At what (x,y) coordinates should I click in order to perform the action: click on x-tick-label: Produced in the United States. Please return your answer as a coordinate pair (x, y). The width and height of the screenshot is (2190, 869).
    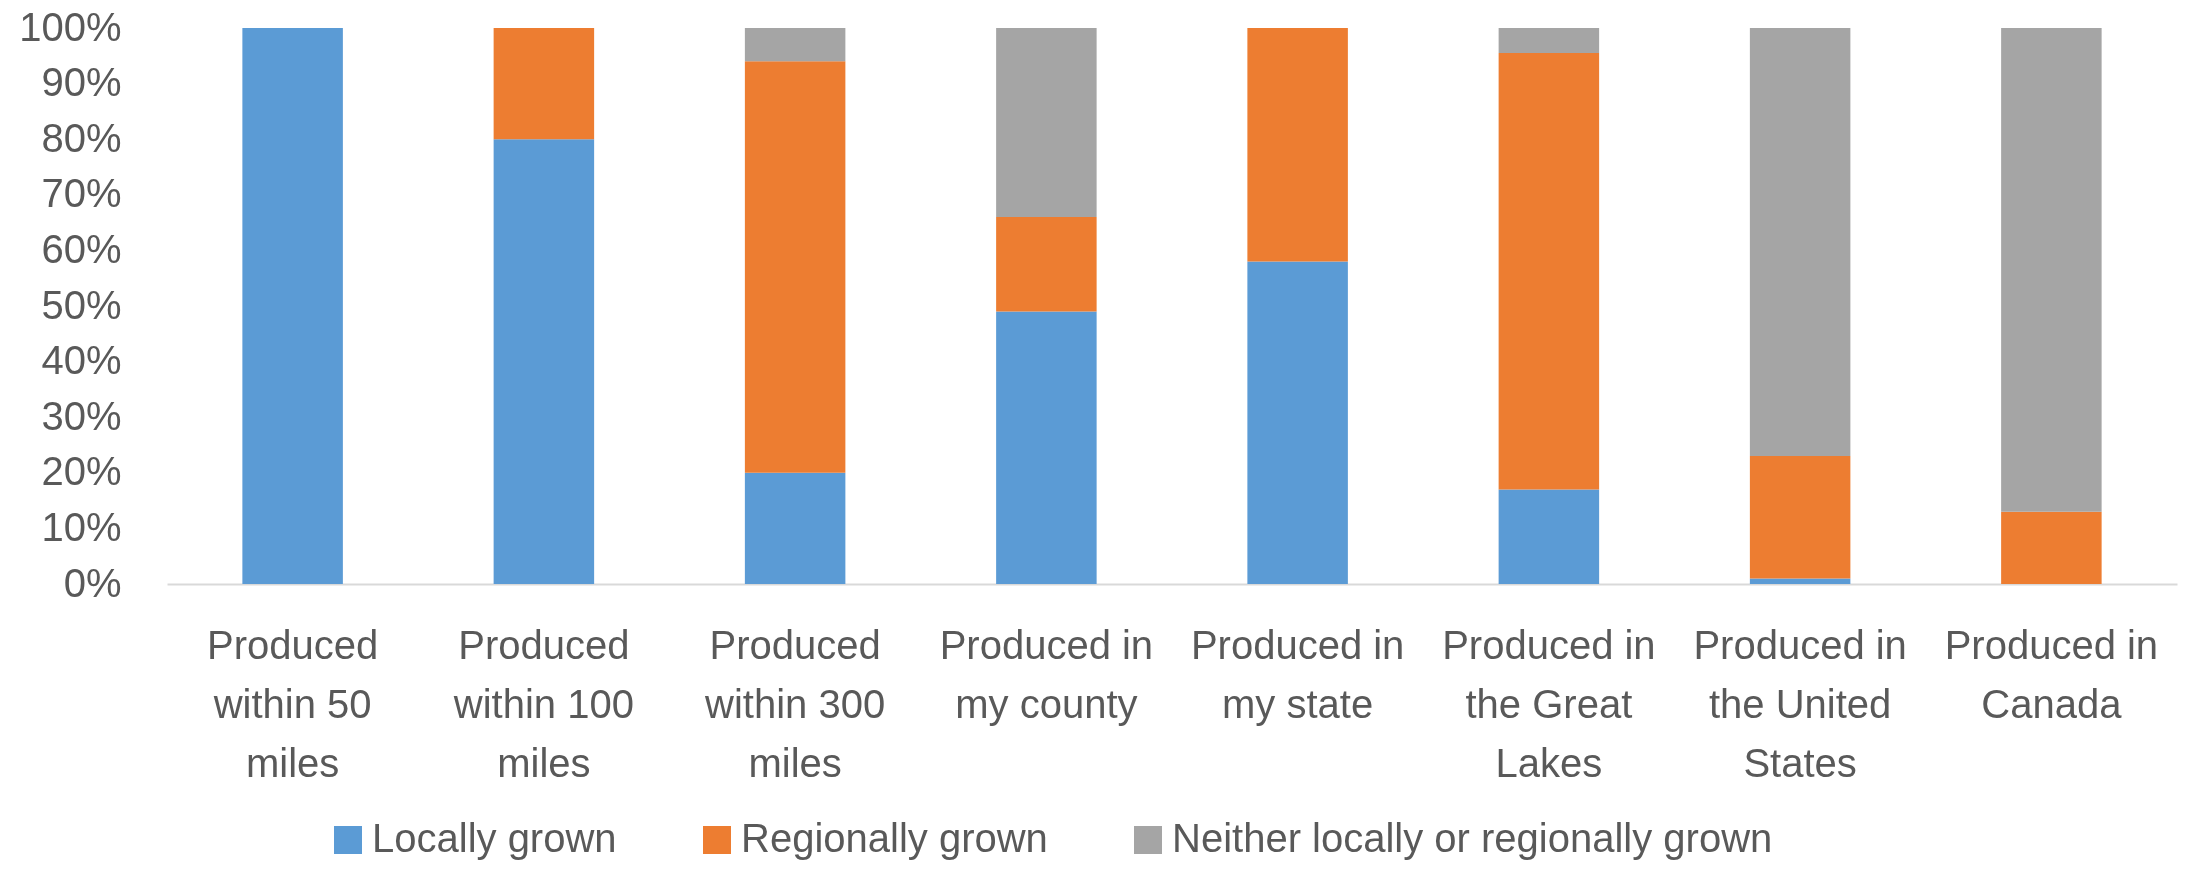
    Looking at the image, I should click on (1800, 703).